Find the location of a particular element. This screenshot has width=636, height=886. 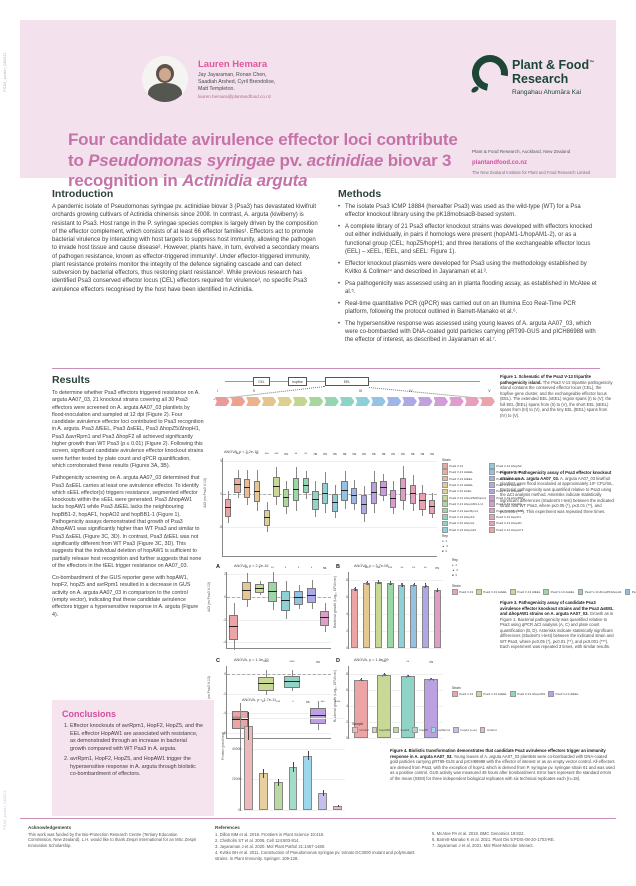

legend-label: Psa3 V-13 ΔhopAY1 is located at coordinates (510, 529).